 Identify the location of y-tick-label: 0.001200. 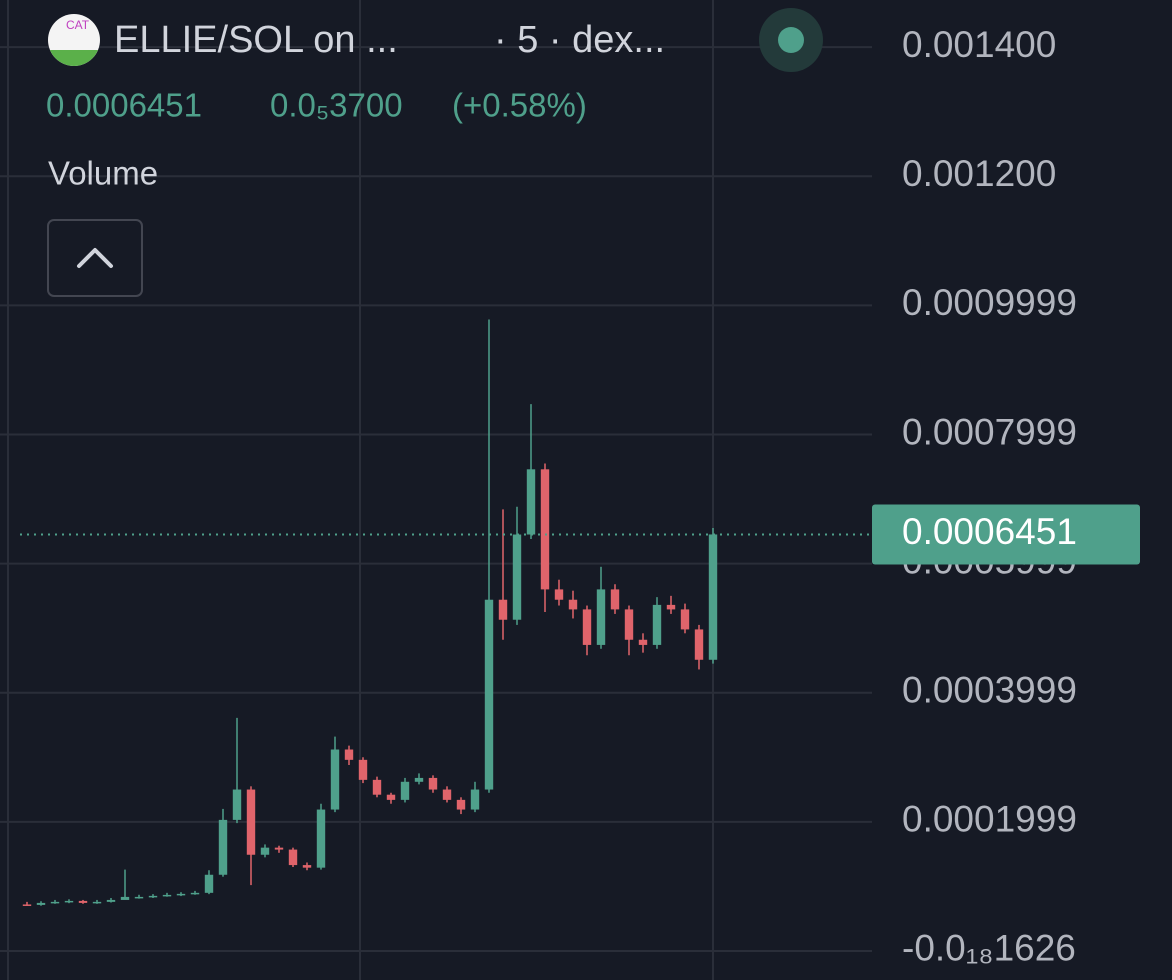
(979, 173).